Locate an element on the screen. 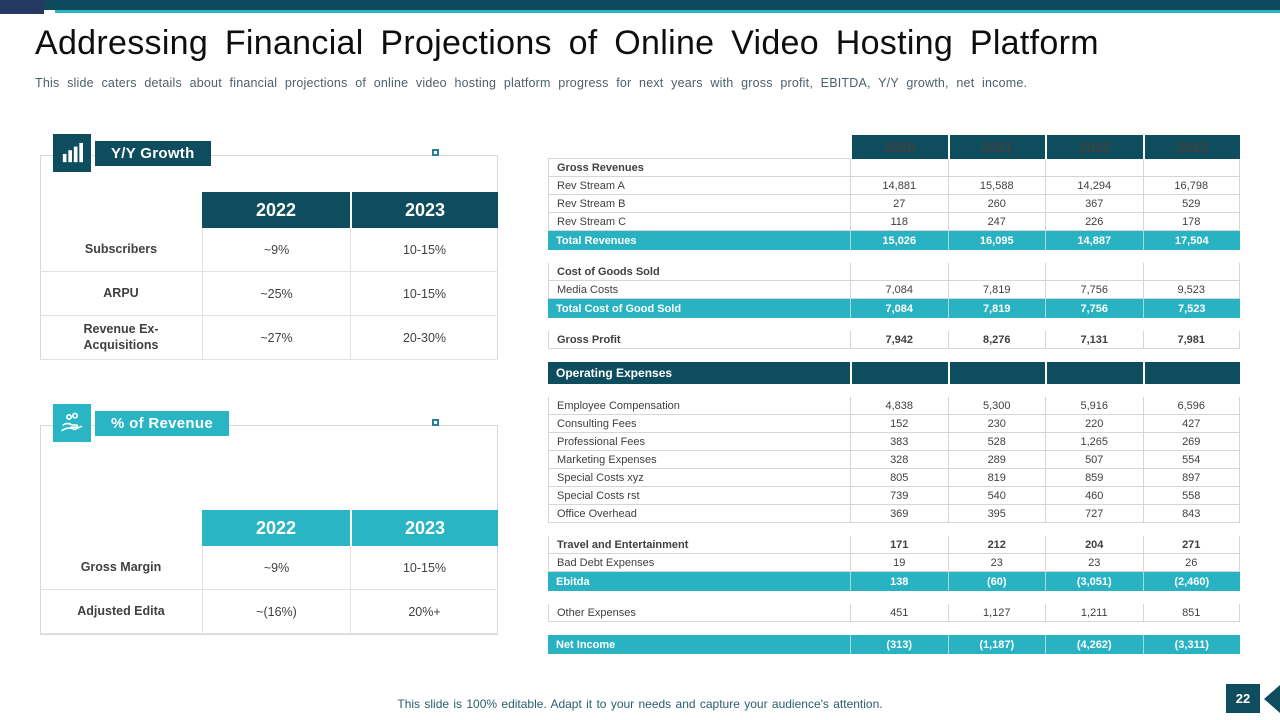 Image resolution: width=1280 pixels, height=720 pixels. cell-value: 14,294 is located at coordinates (1094, 186).